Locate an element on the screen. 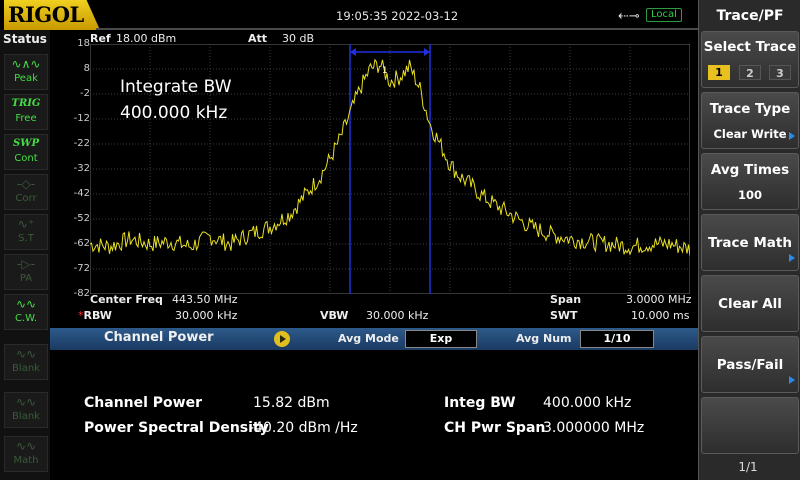  y-tick-label: -42 is located at coordinates (81, 193).